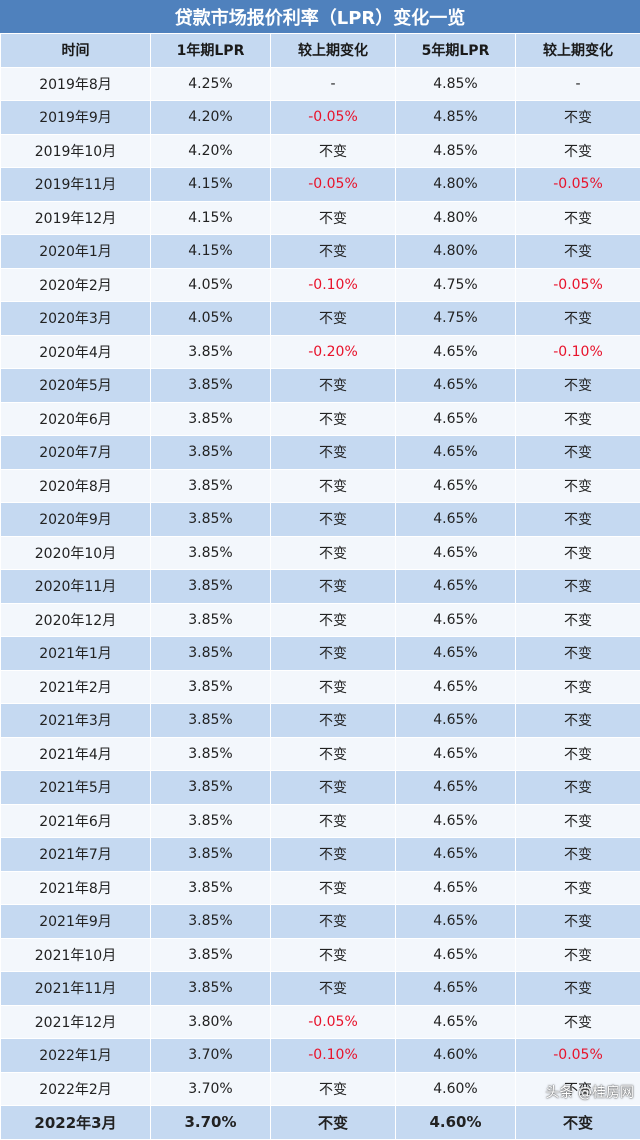 Image resolution: width=640 pixels, height=1140 pixels. What do you see at coordinates (211, 319) in the screenshot?
I see `cell-1y-lpr: 4.05%` at bounding box center [211, 319].